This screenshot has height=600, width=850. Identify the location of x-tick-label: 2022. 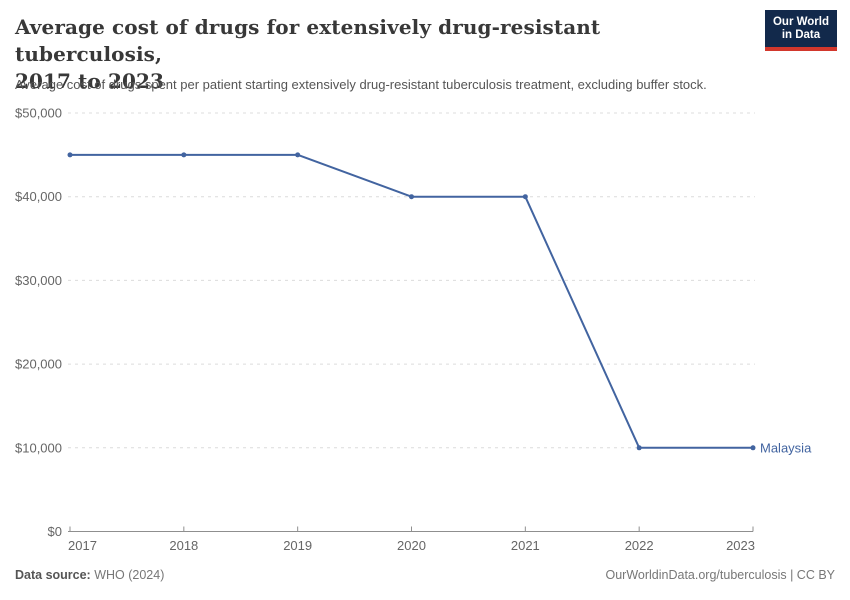
(639, 545).